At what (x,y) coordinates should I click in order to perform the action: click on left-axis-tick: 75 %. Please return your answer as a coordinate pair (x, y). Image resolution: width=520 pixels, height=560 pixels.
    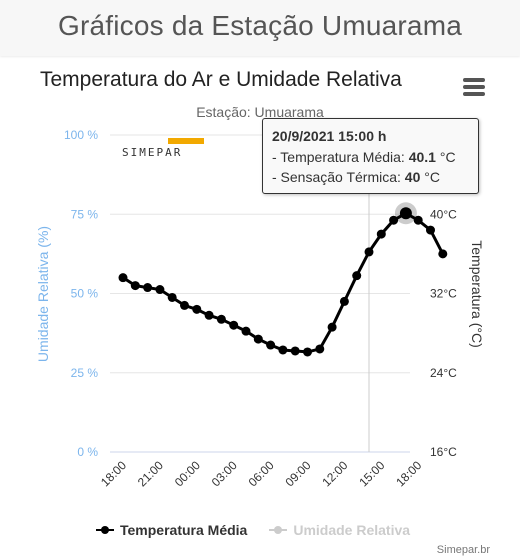
    Looking at the image, I should click on (85, 214).